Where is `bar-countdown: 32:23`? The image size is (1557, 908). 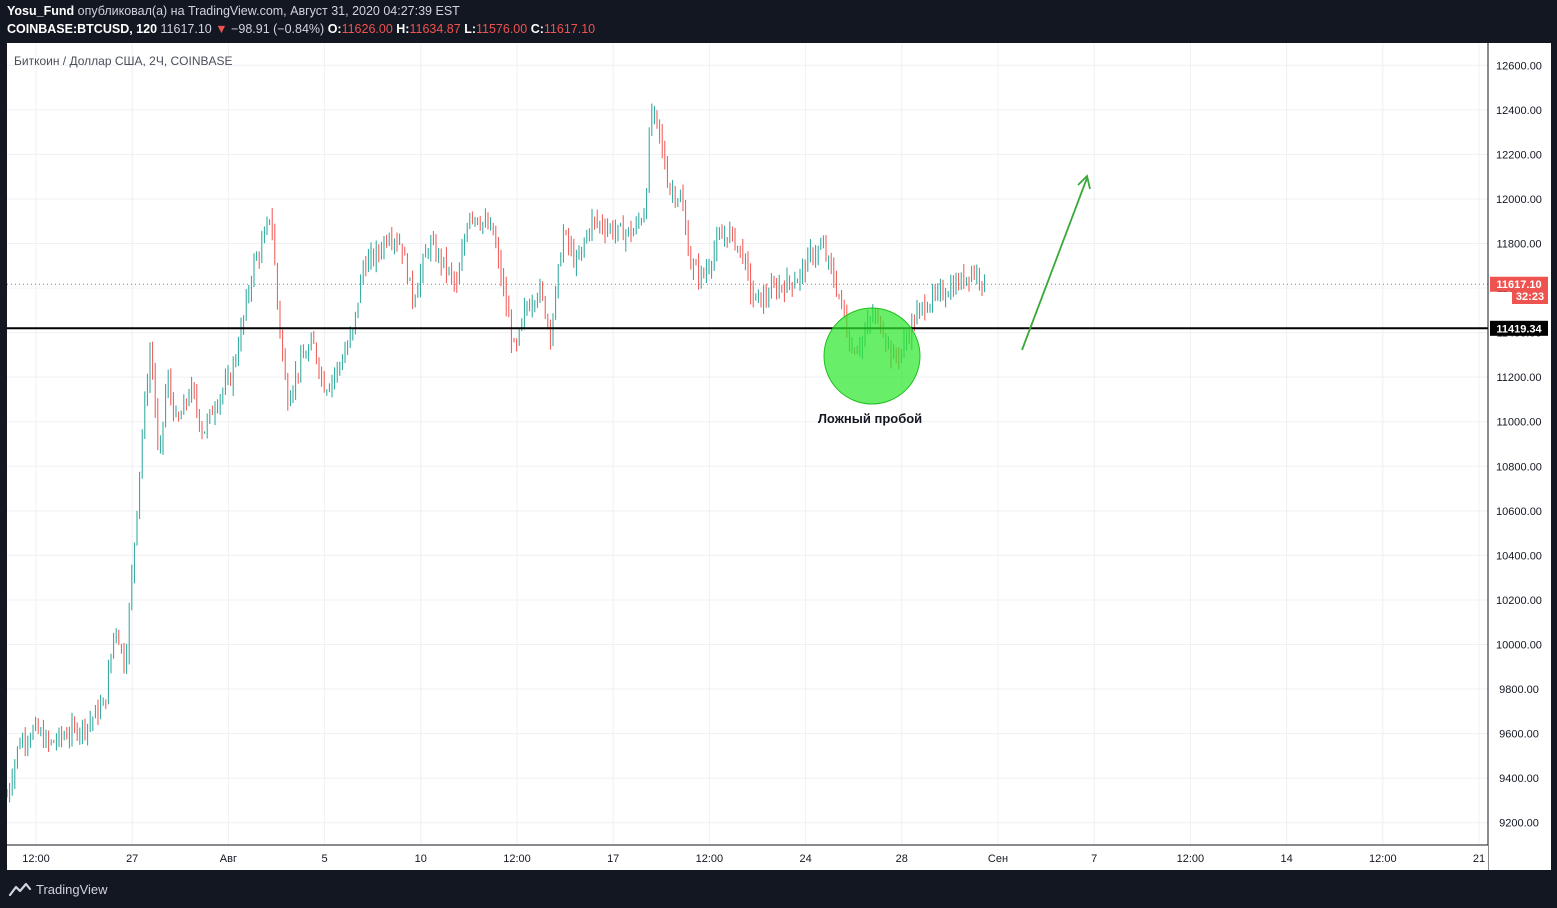
bar-countdown: 32:23 is located at coordinates (1530, 297).